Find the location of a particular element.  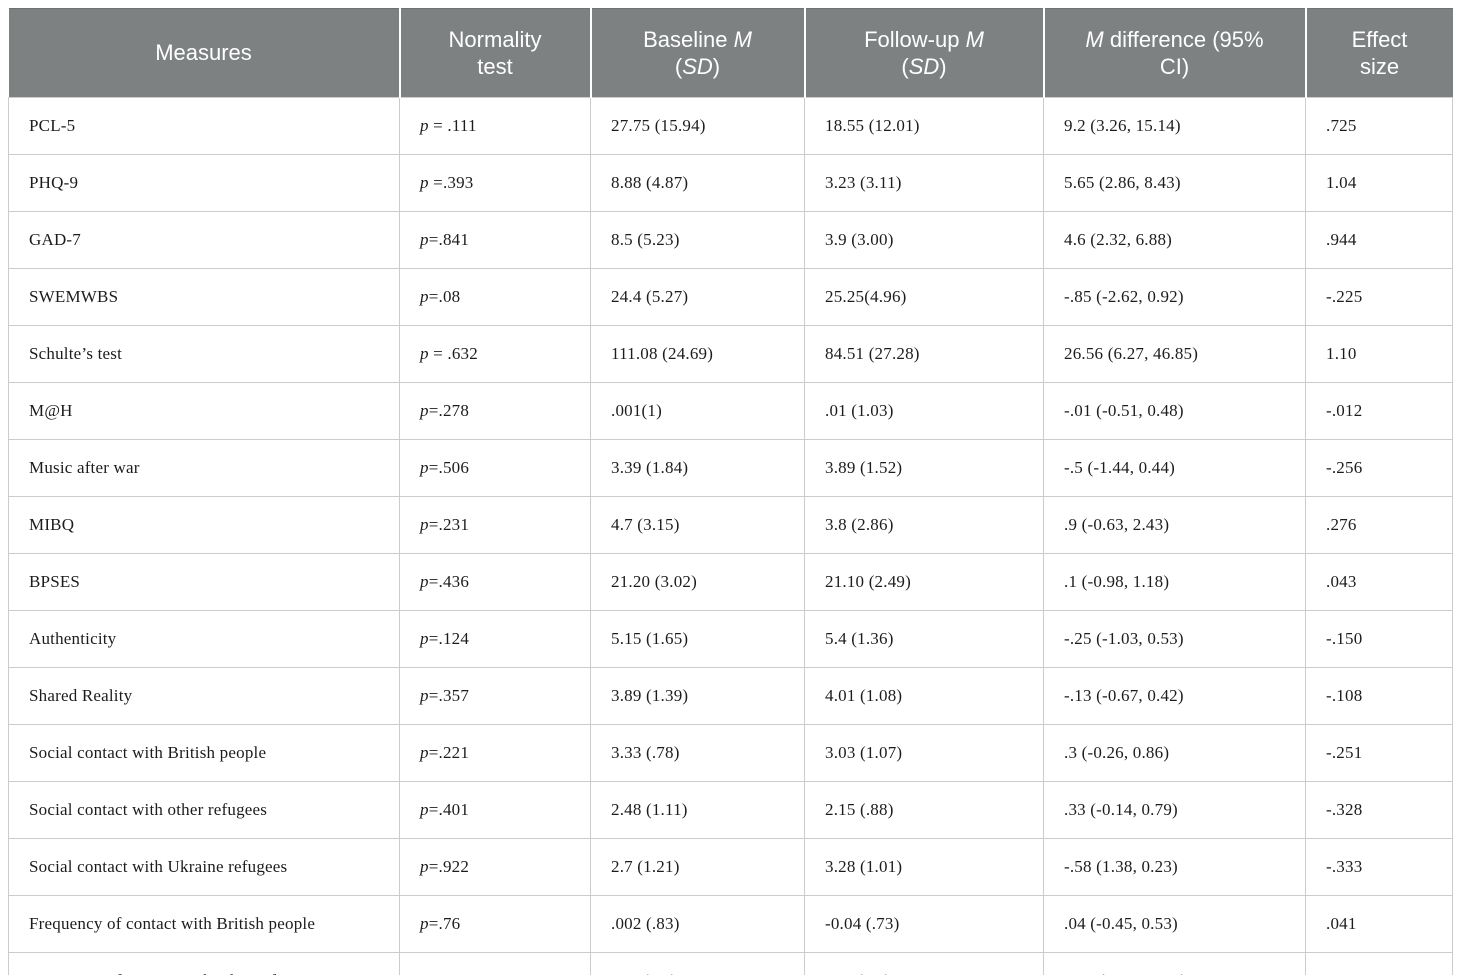

cell-normality: p=.401 is located at coordinates (495, 810).